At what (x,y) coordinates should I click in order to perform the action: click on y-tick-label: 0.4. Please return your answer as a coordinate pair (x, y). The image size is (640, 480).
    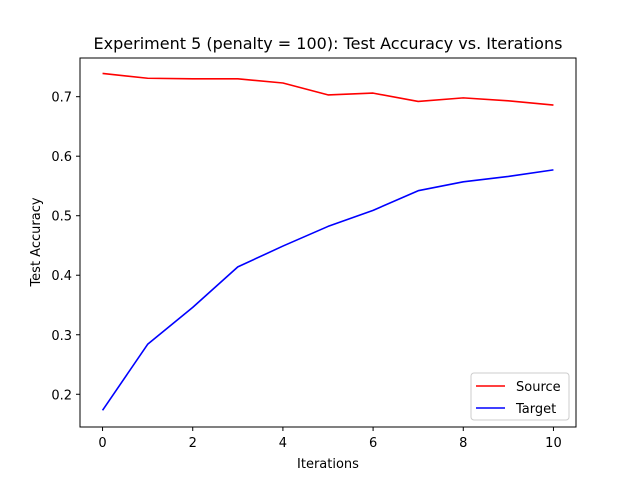
    Looking at the image, I should click on (61, 276).